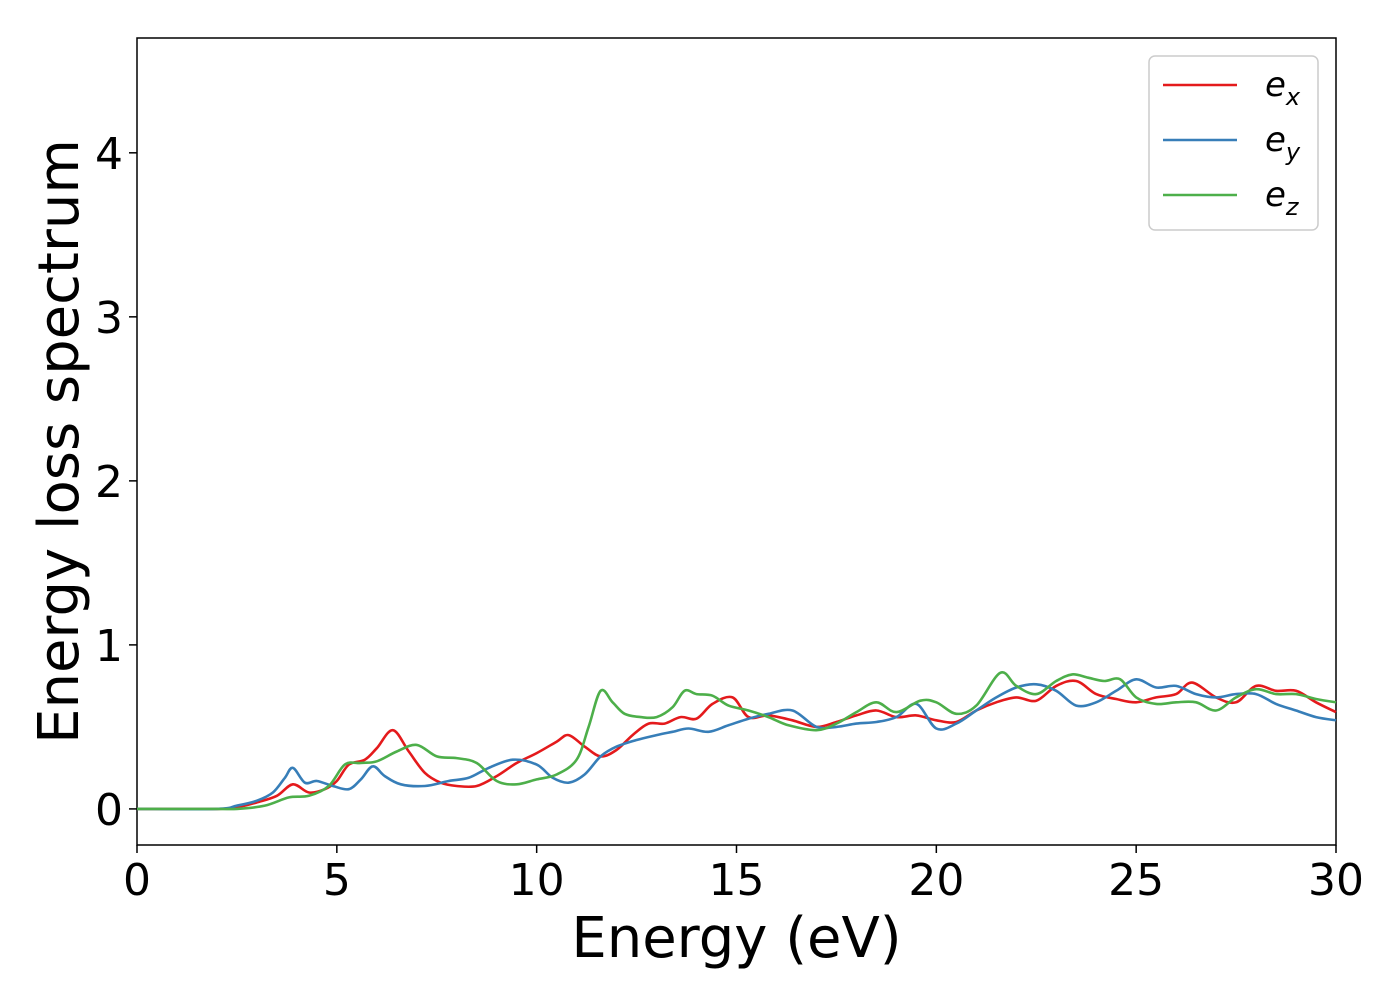 This screenshot has height=1000, width=1400. What do you see at coordinates (936, 880) in the screenshot?
I see `x-tick-label: 20` at bounding box center [936, 880].